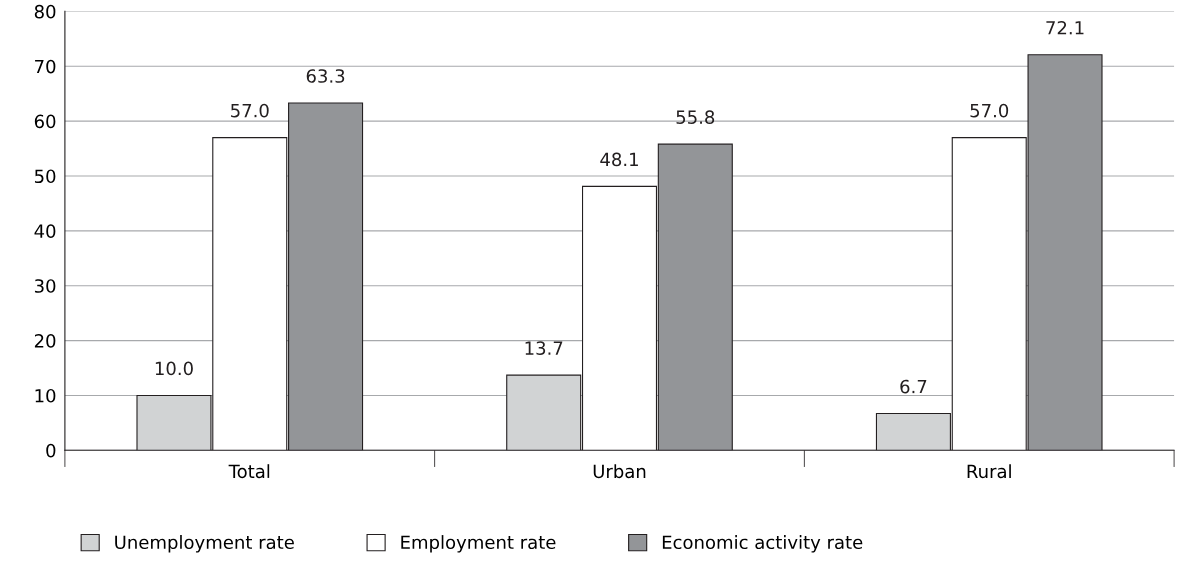 The height and width of the screenshot is (570, 1180). I want to click on data-label: 13.7, so click(544, 348).